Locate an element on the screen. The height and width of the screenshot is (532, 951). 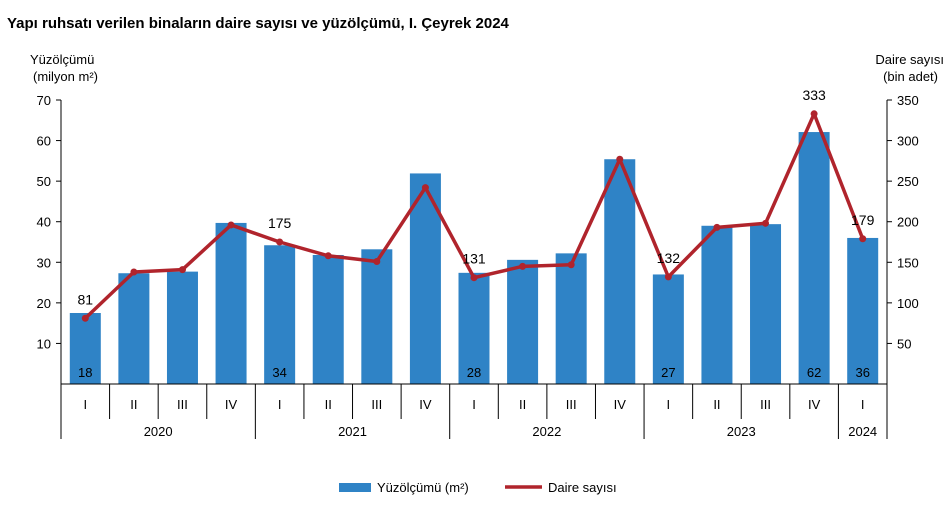
y-left-tick-label: 10 is located at coordinates (44, 343).